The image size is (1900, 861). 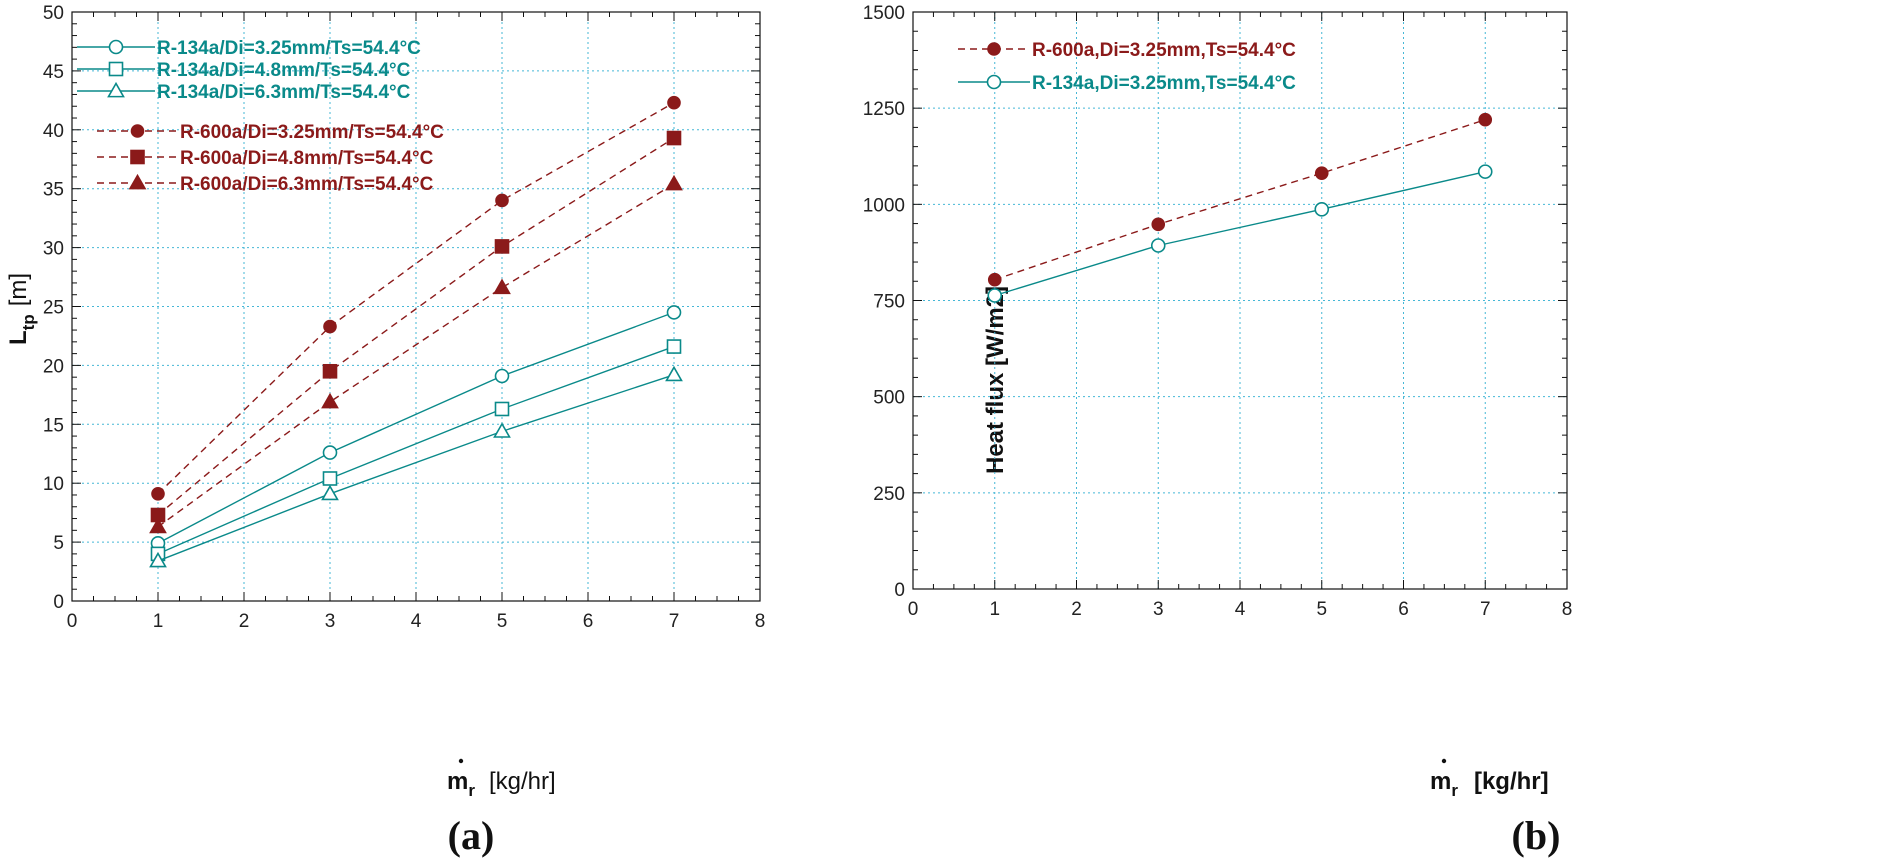 What do you see at coordinates (244, 621) in the screenshot?
I see `panel-a-x-tick-label: 2` at bounding box center [244, 621].